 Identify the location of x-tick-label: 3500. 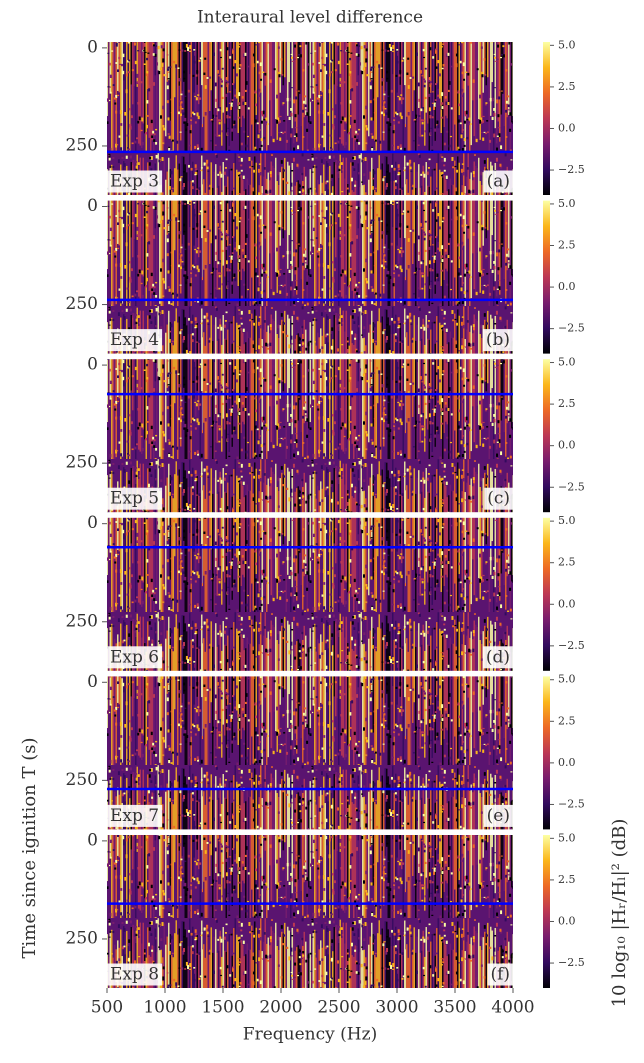
(454, 1008).